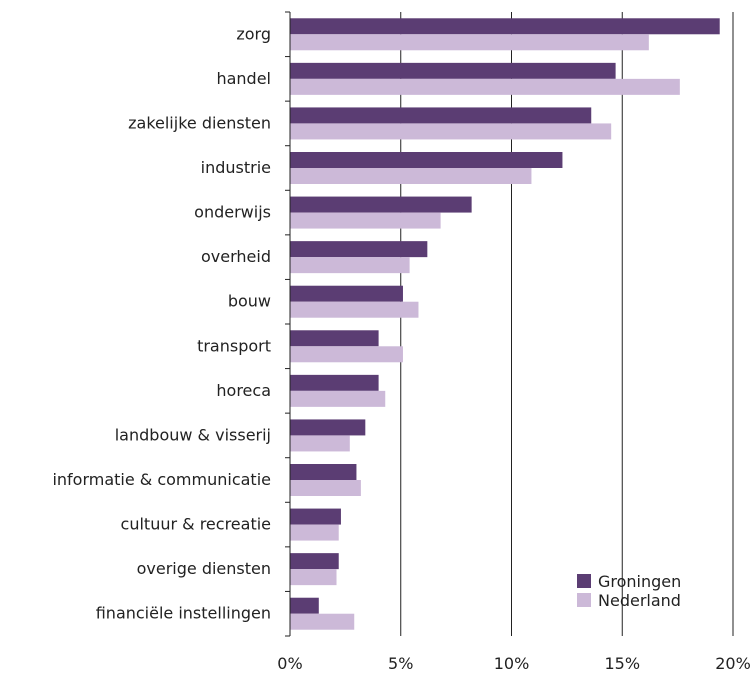  Describe the element at coordinates (289, 663) in the screenshot. I see `x-tick-label: 0%` at that location.